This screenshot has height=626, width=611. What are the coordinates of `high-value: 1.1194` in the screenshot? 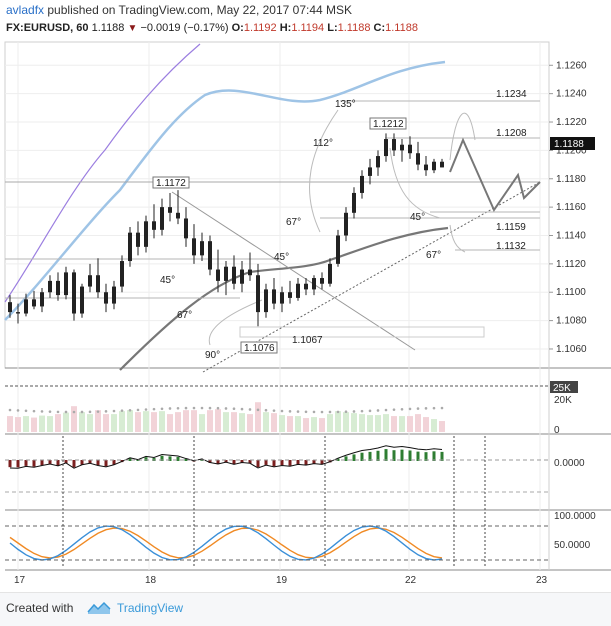 It's located at (308, 28).